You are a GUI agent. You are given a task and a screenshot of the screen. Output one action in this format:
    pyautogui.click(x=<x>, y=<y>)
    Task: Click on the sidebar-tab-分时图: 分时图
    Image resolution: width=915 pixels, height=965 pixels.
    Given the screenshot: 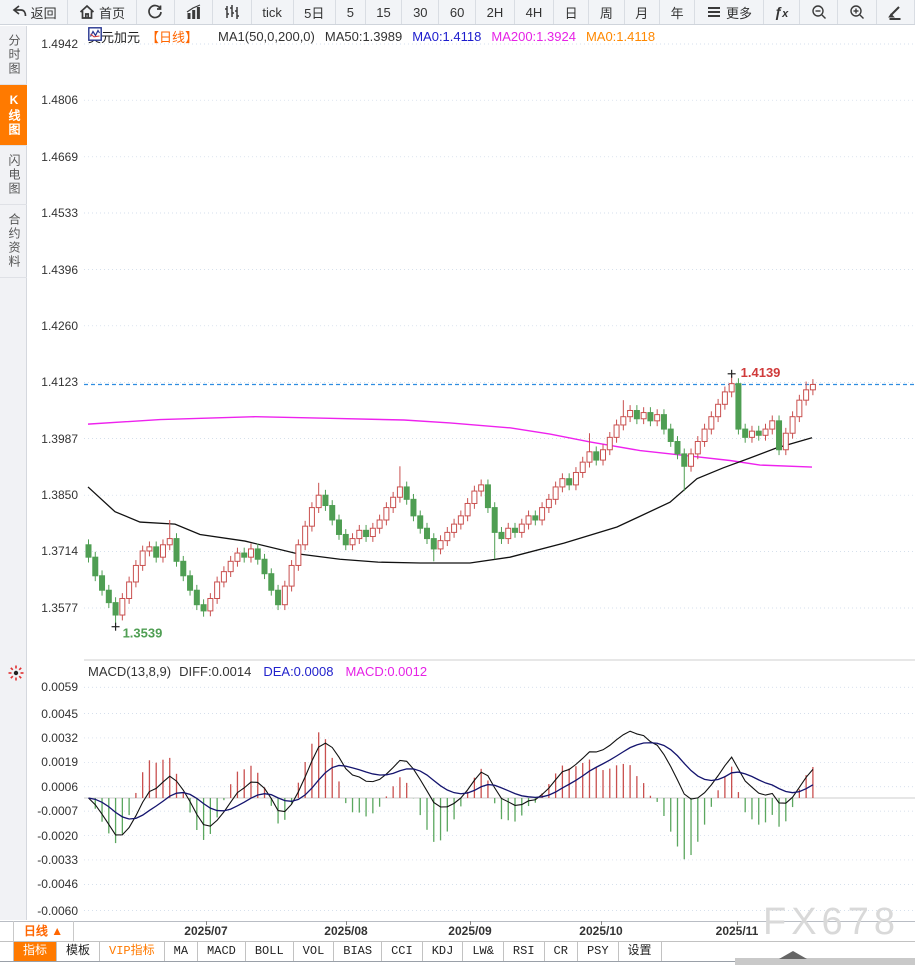 What is the action you would take?
    pyautogui.click(x=13, y=55)
    